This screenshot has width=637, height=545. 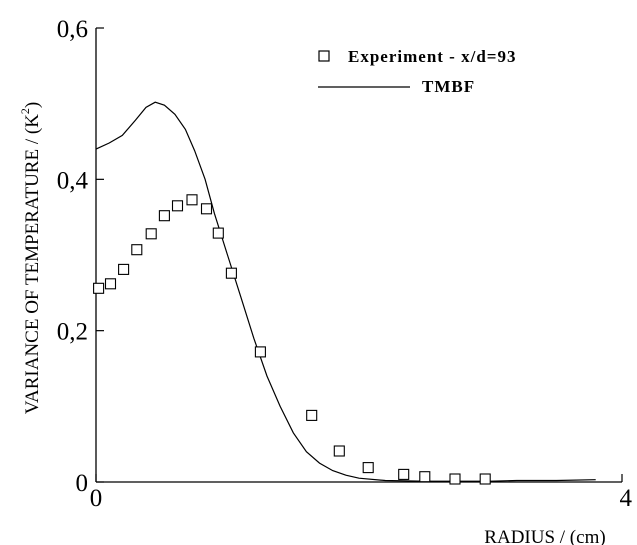 What do you see at coordinates (30, 258) in the screenshot?
I see `y-axis-title: VARIANCE OF TEMPERATURE / (K2)` at bounding box center [30, 258].